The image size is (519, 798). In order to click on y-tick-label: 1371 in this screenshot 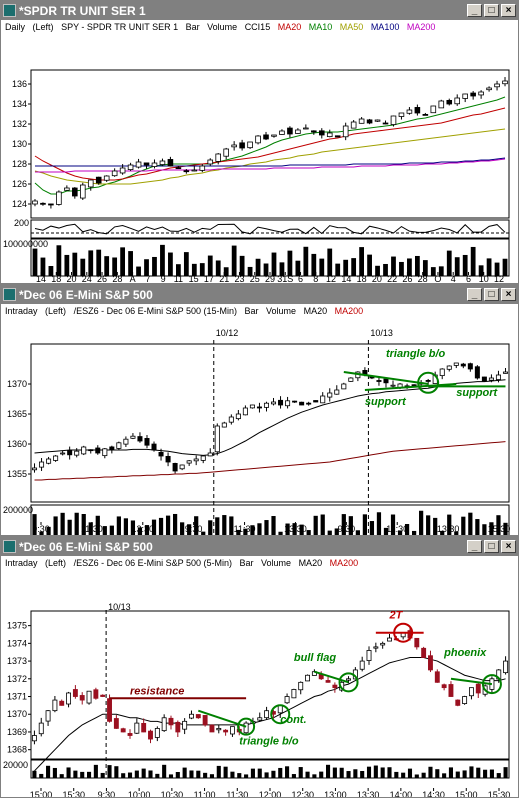, I will do `click(17, 697)`.